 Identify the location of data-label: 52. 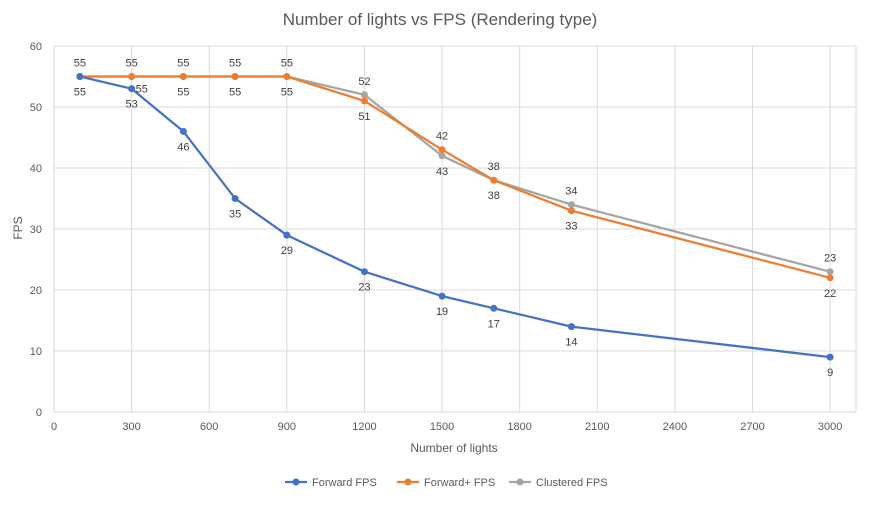
(364, 82).